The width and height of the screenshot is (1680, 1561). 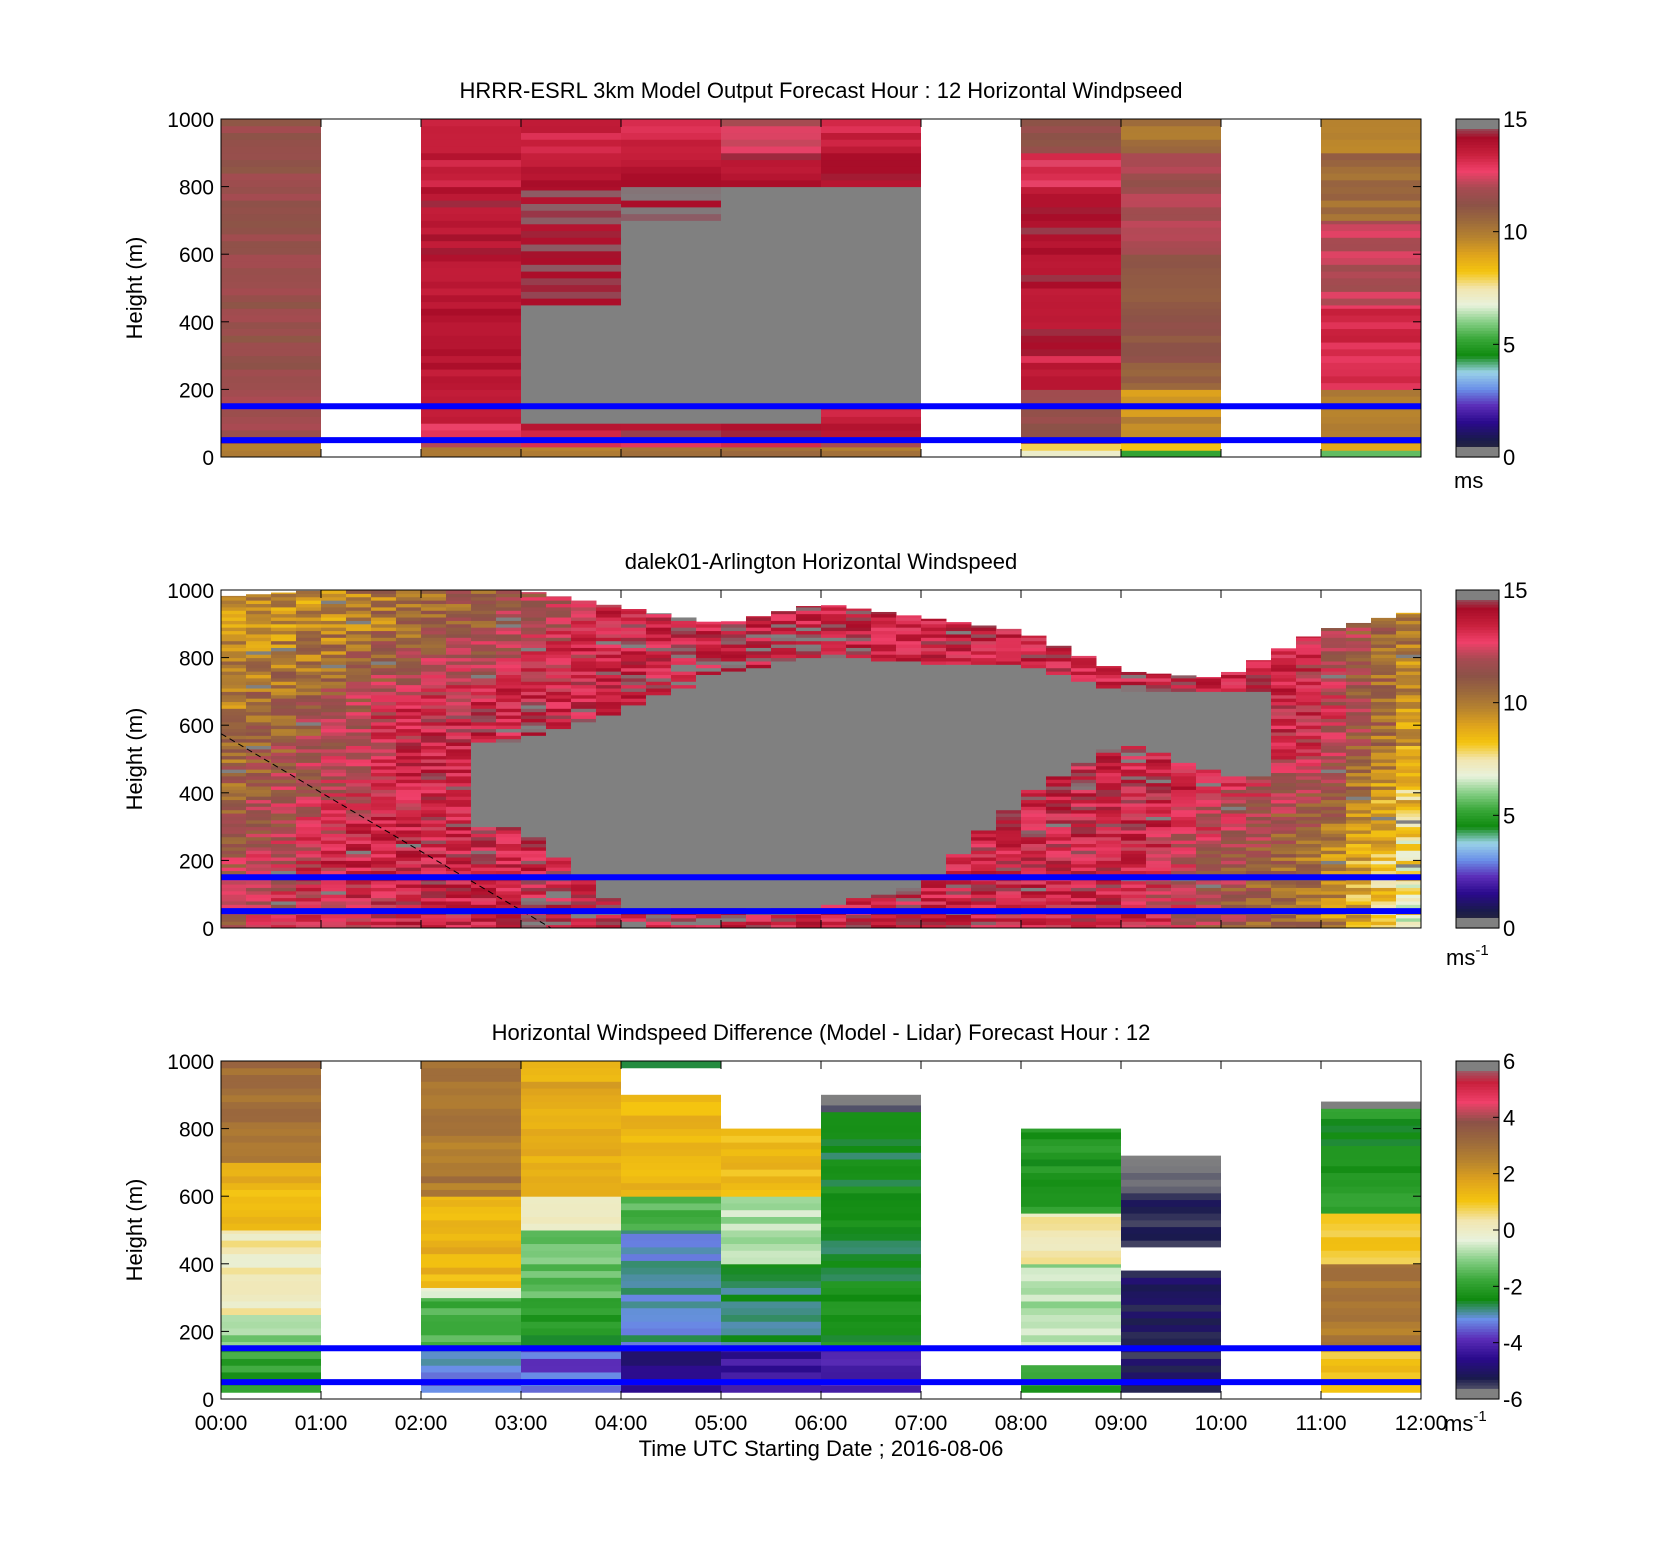 What do you see at coordinates (1477, 288) in the screenshot?
I see `panel-model-colorbar-frame` at bounding box center [1477, 288].